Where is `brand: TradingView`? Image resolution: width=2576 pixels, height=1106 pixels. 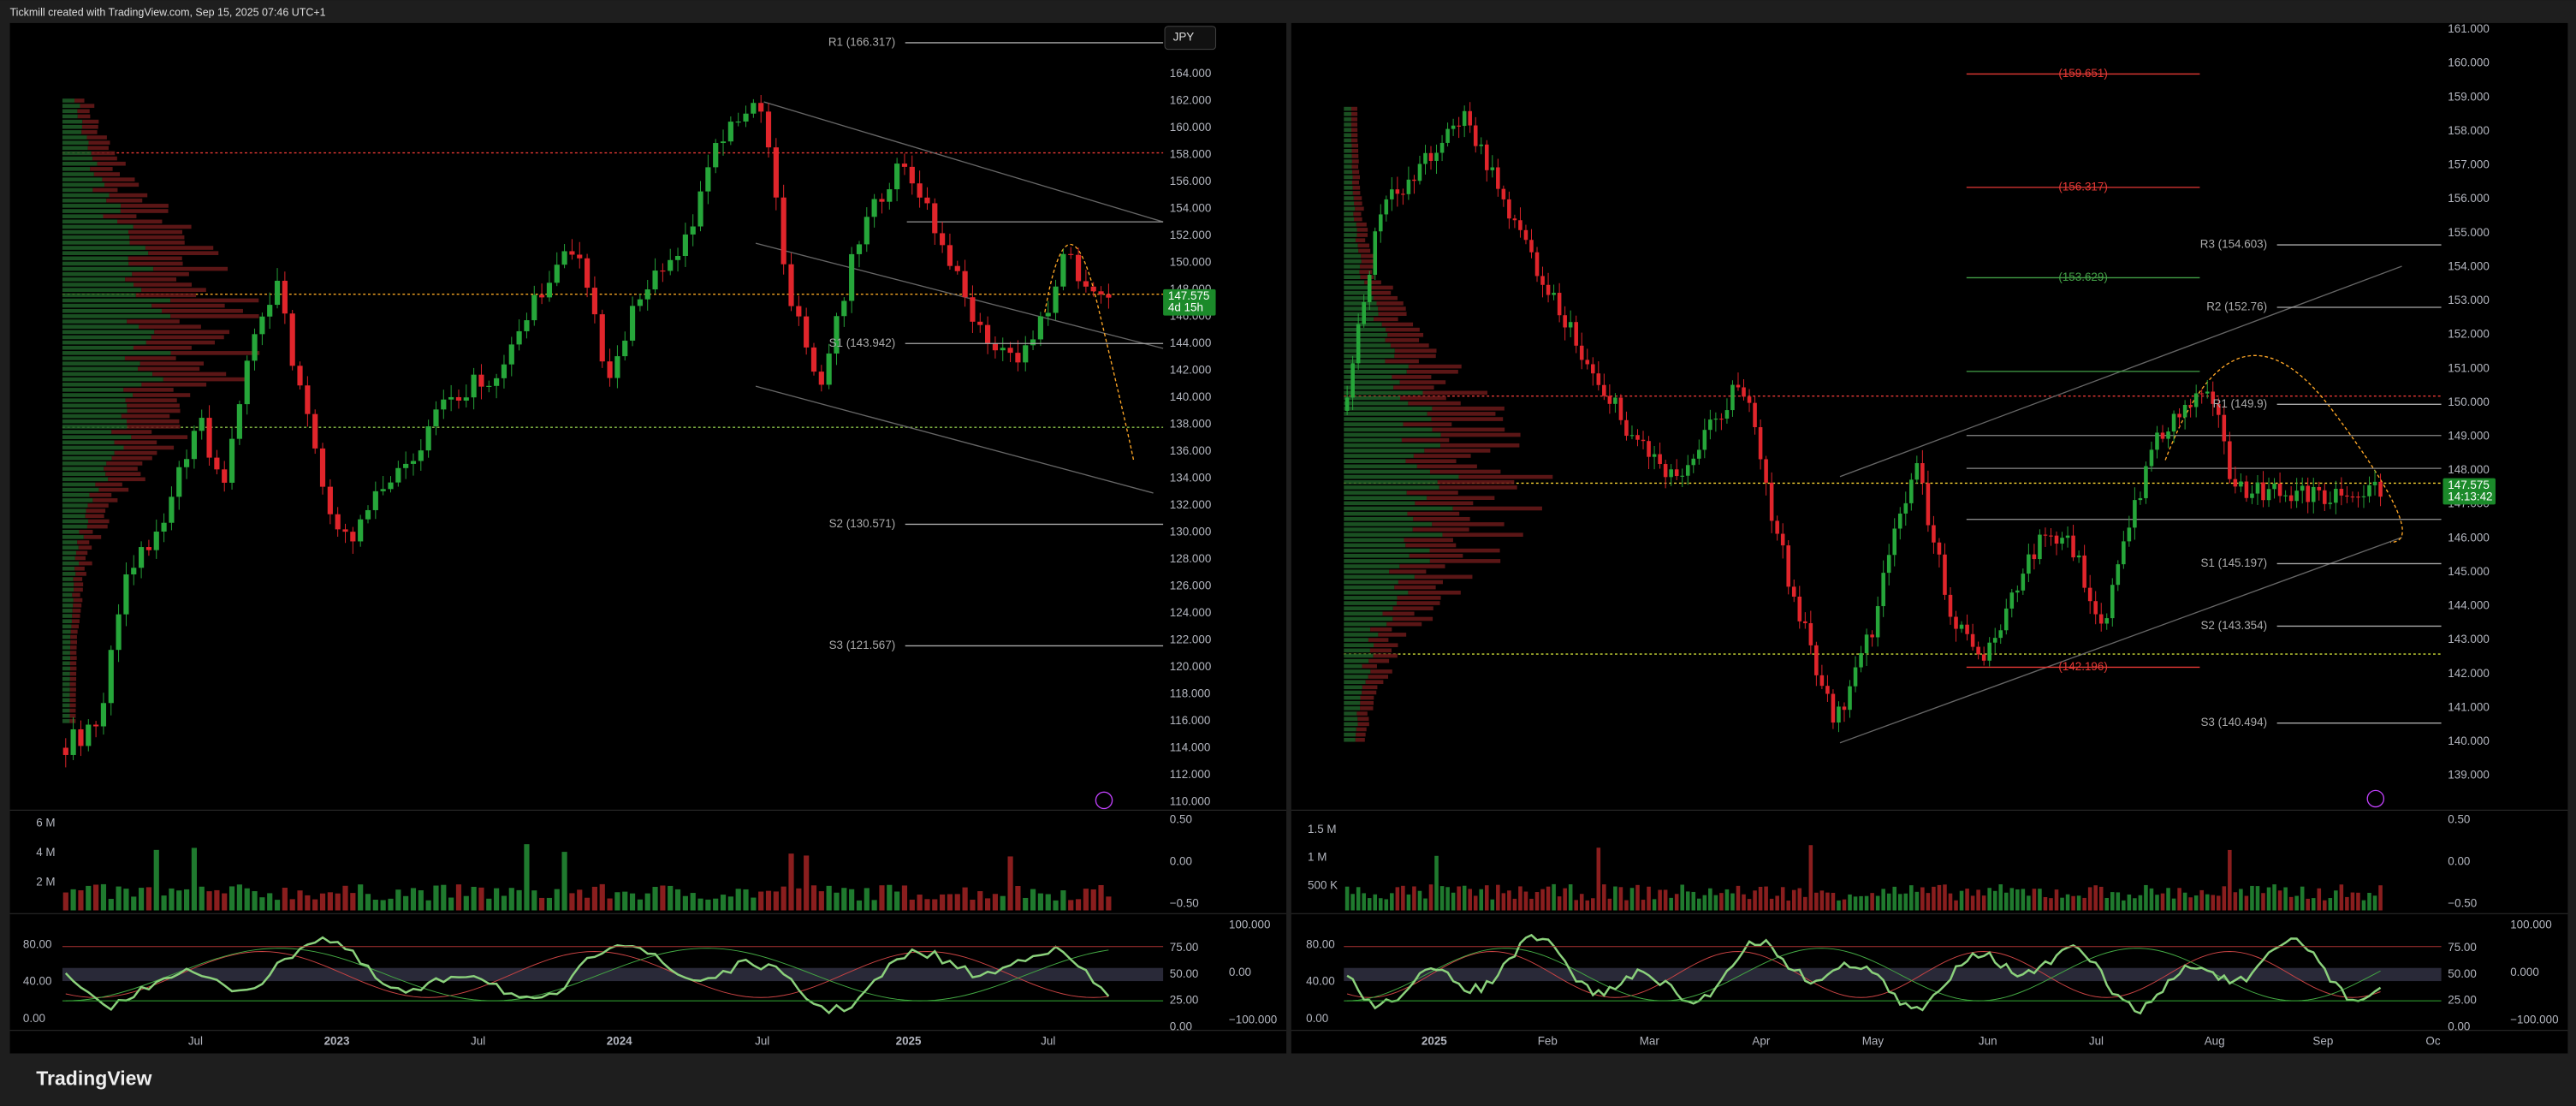 brand: TradingView is located at coordinates (93, 1078).